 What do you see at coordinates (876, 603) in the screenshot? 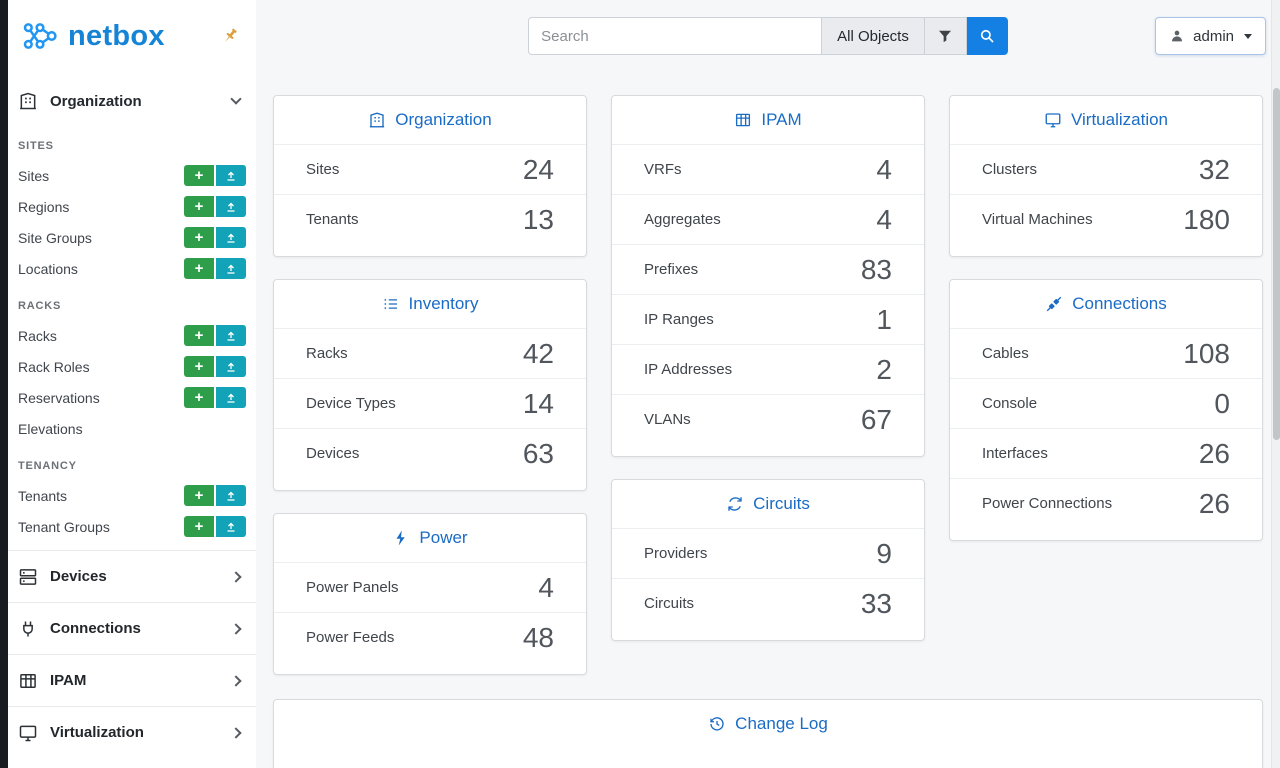
I see `stat-value: 33` at bounding box center [876, 603].